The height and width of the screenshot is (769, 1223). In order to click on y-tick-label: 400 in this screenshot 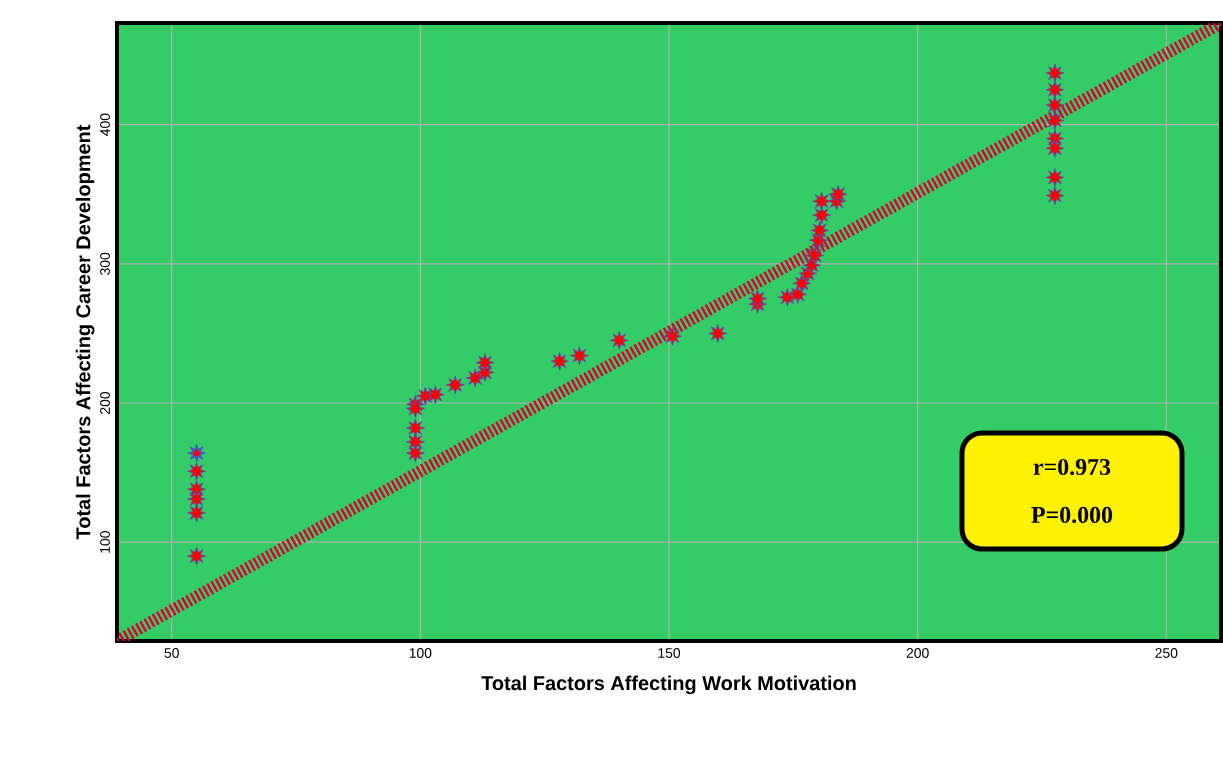, I will do `click(105, 124)`.